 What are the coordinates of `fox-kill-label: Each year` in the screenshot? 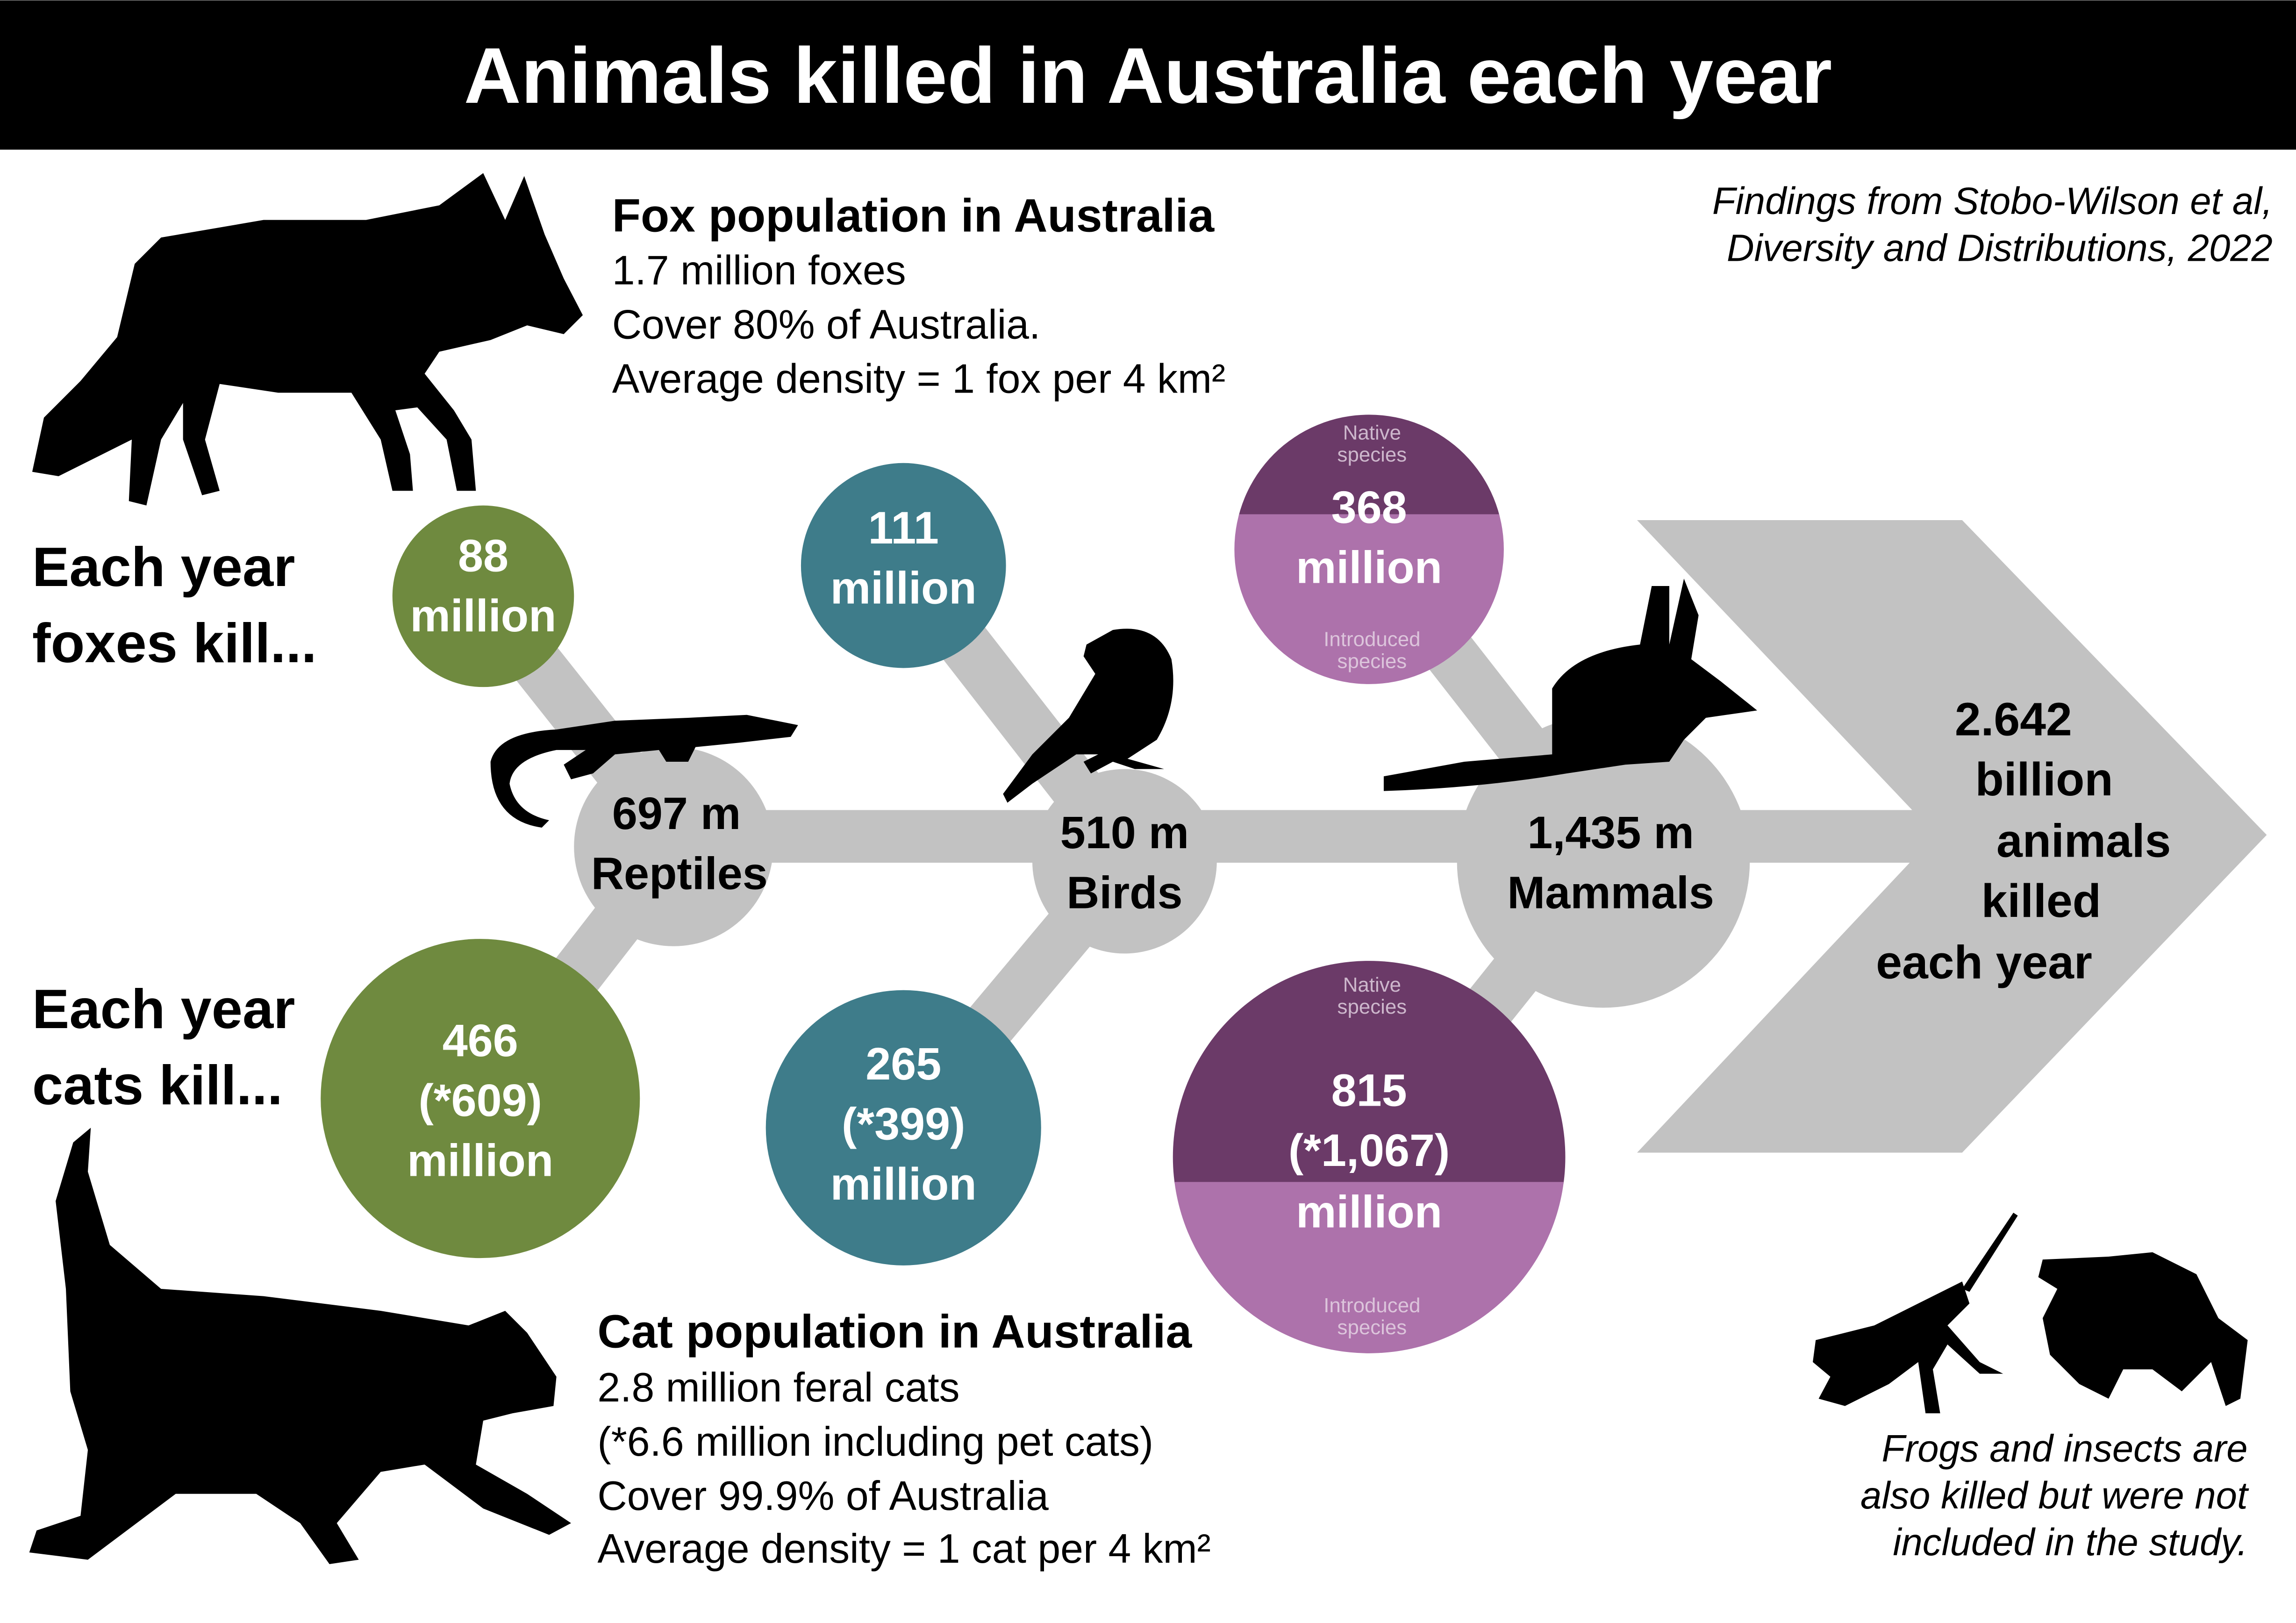 It's located at (164, 567).